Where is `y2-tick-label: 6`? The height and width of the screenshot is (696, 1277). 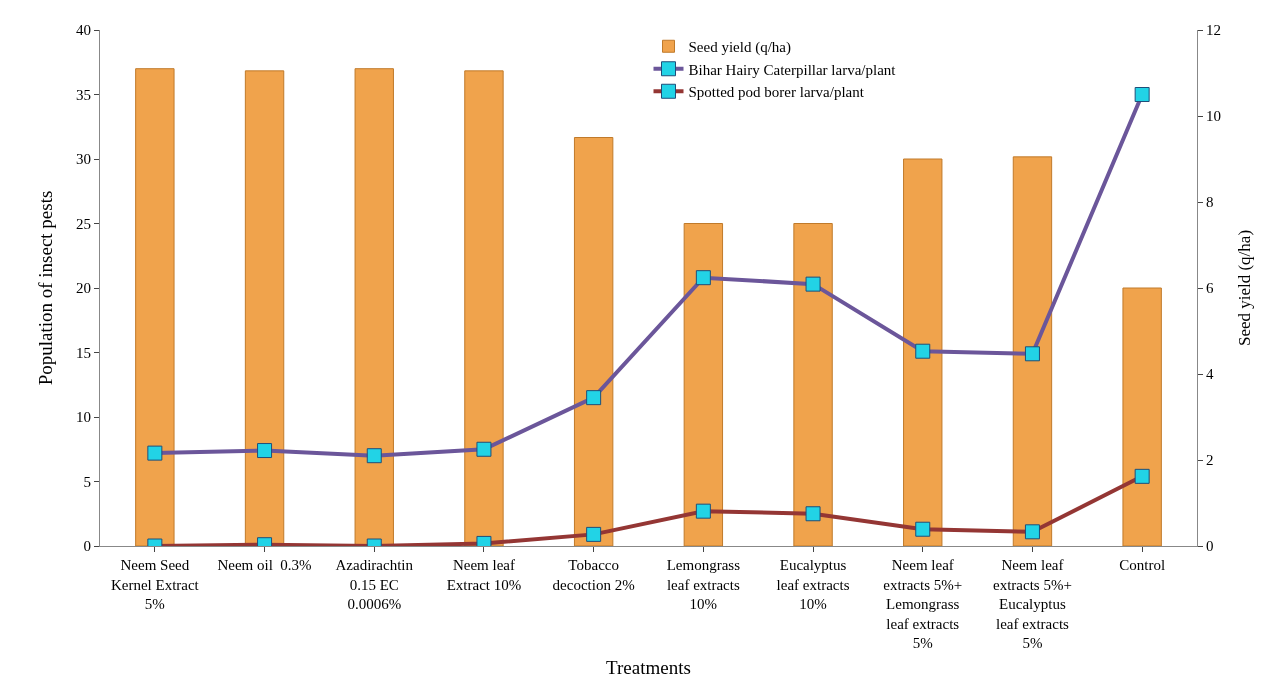
y2-tick-label: 6 is located at coordinates (1210, 288).